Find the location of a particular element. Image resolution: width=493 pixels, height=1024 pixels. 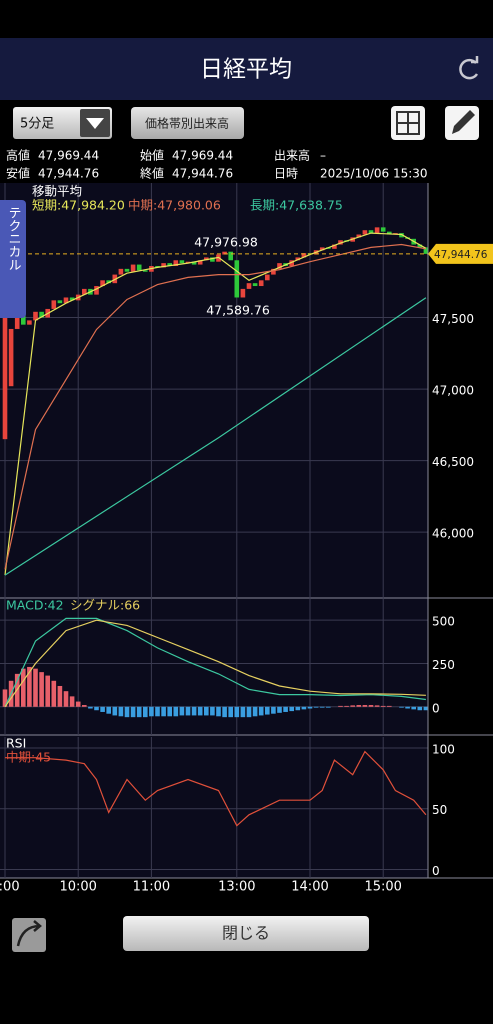

low-annotation: 47,589.76 is located at coordinates (238, 310).